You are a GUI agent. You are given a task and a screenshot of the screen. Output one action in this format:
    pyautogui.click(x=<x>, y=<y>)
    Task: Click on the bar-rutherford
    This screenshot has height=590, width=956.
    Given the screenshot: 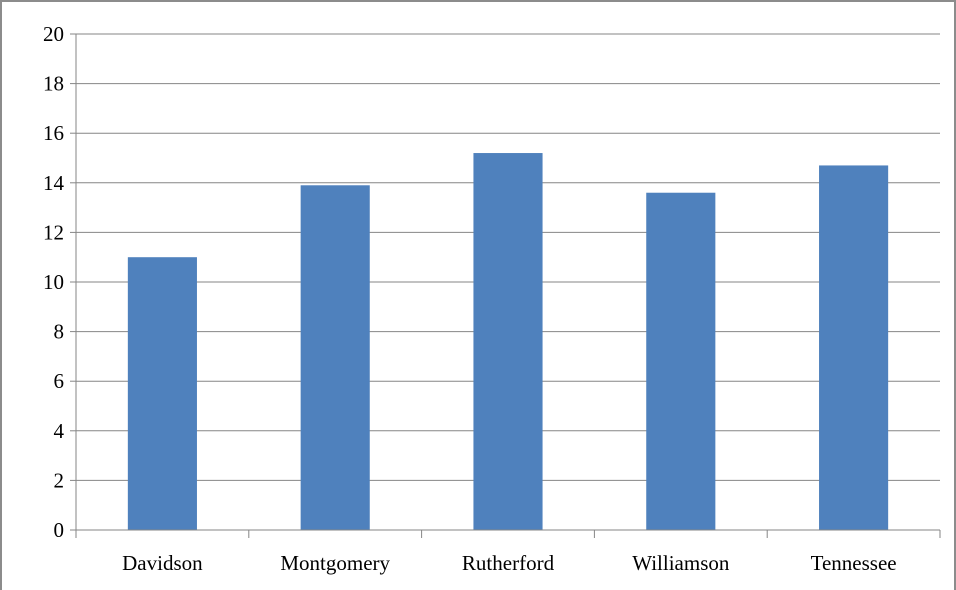 What is the action you would take?
    pyautogui.click(x=508, y=342)
    